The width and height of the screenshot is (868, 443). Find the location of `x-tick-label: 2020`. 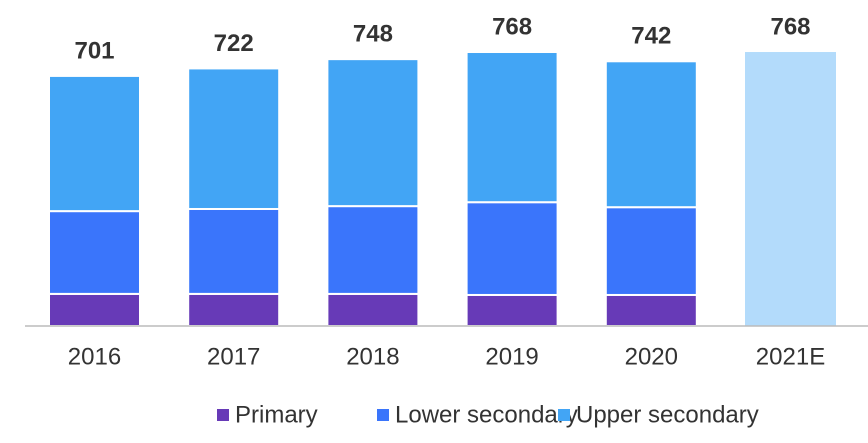

x-tick-label: 2020 is located at coordinates (651, 356).